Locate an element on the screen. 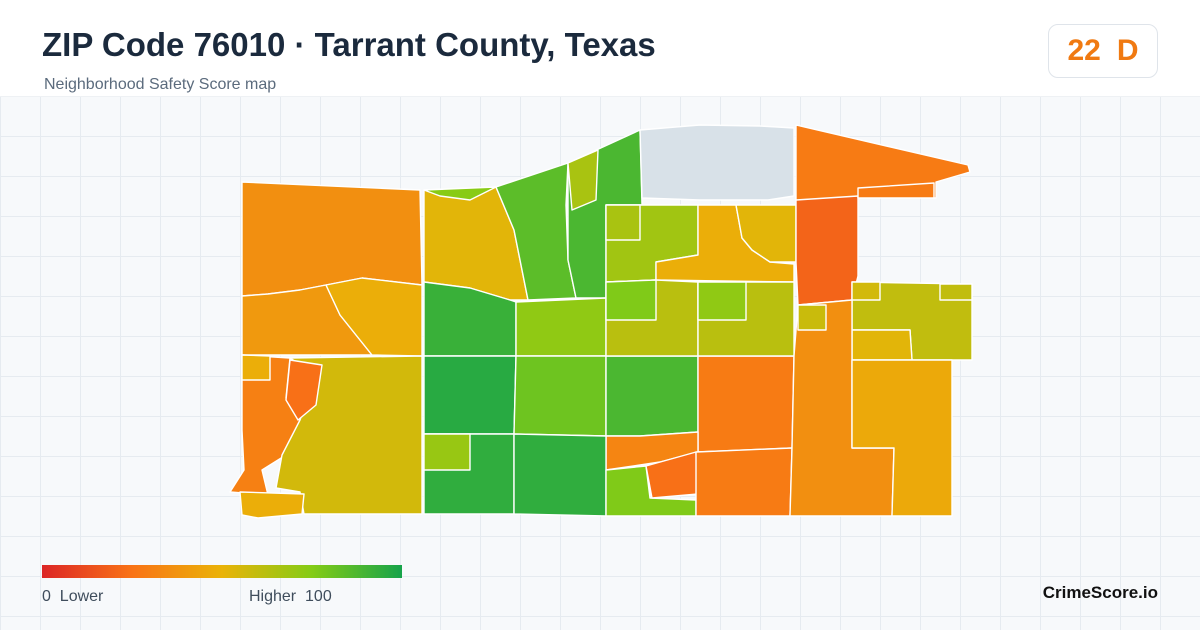 This screenshot has height=630, width=1200. legend-low-label: Lower is located at coordinates (81, 596).